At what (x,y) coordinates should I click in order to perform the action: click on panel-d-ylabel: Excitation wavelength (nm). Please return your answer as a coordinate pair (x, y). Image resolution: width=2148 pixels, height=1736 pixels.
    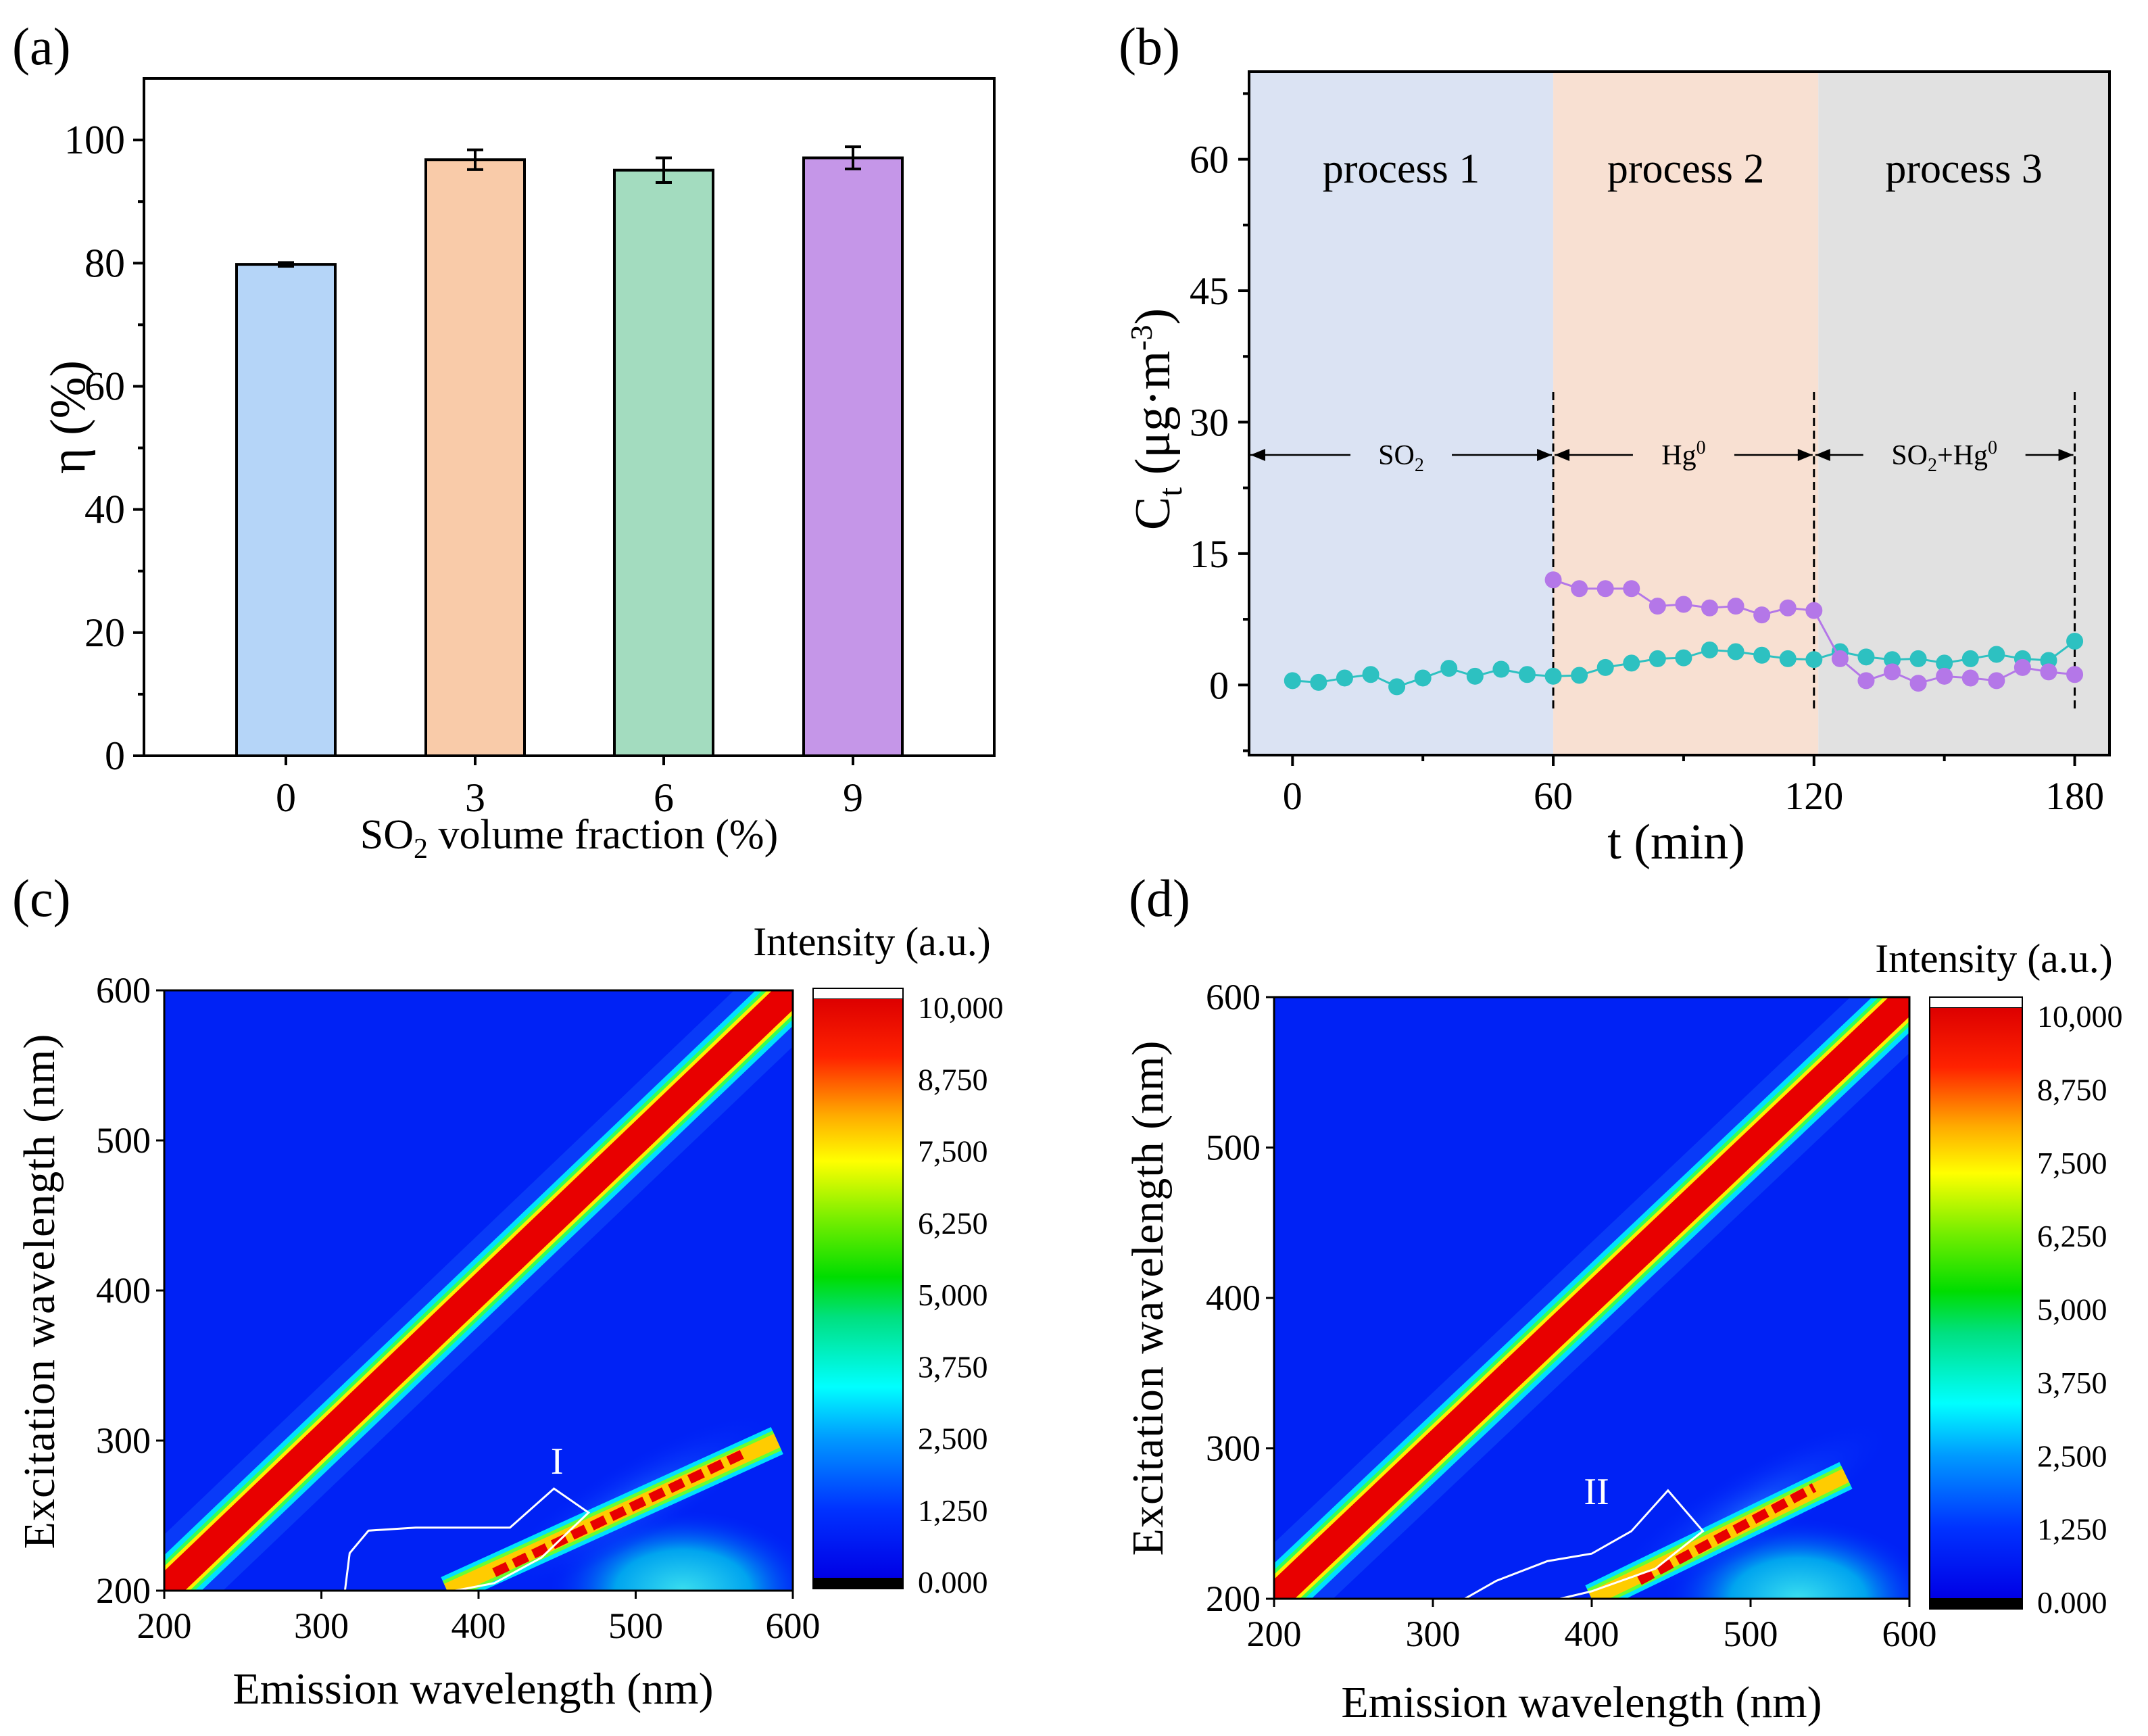
    Looking at the image, I should click on (1148, 1298).